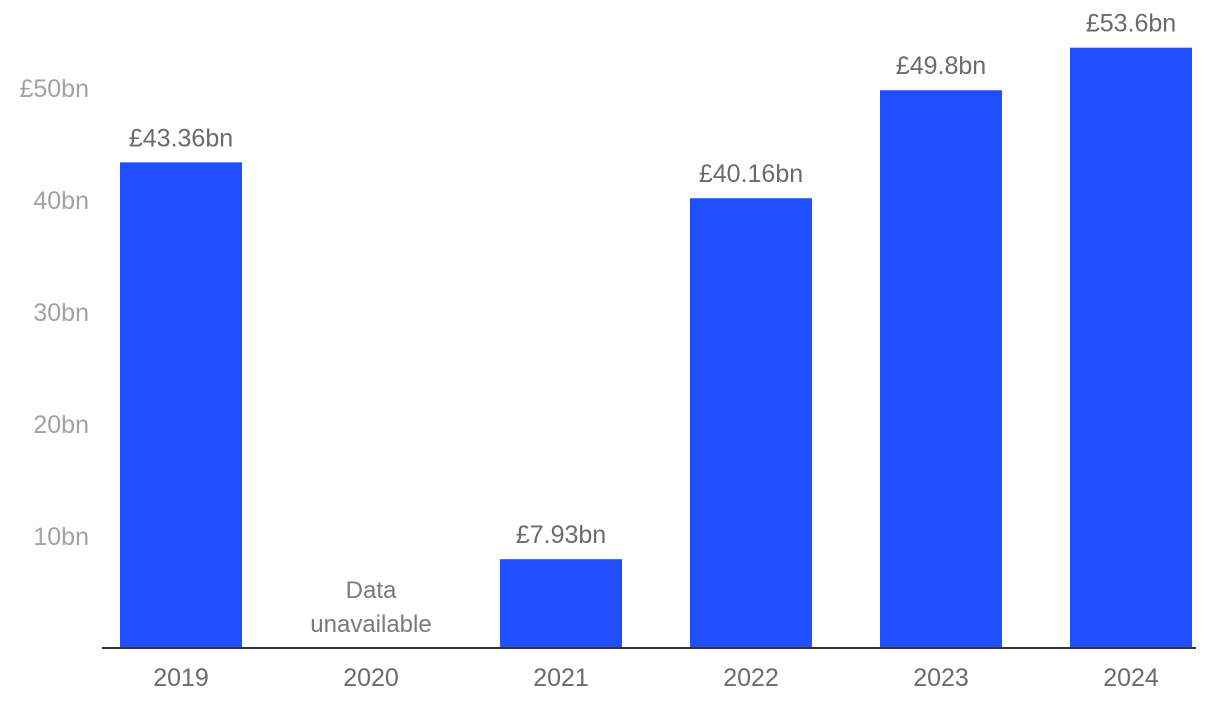 This screenshot has height=704, width=1220. I want to click on bar-2021, so click(561, 603).